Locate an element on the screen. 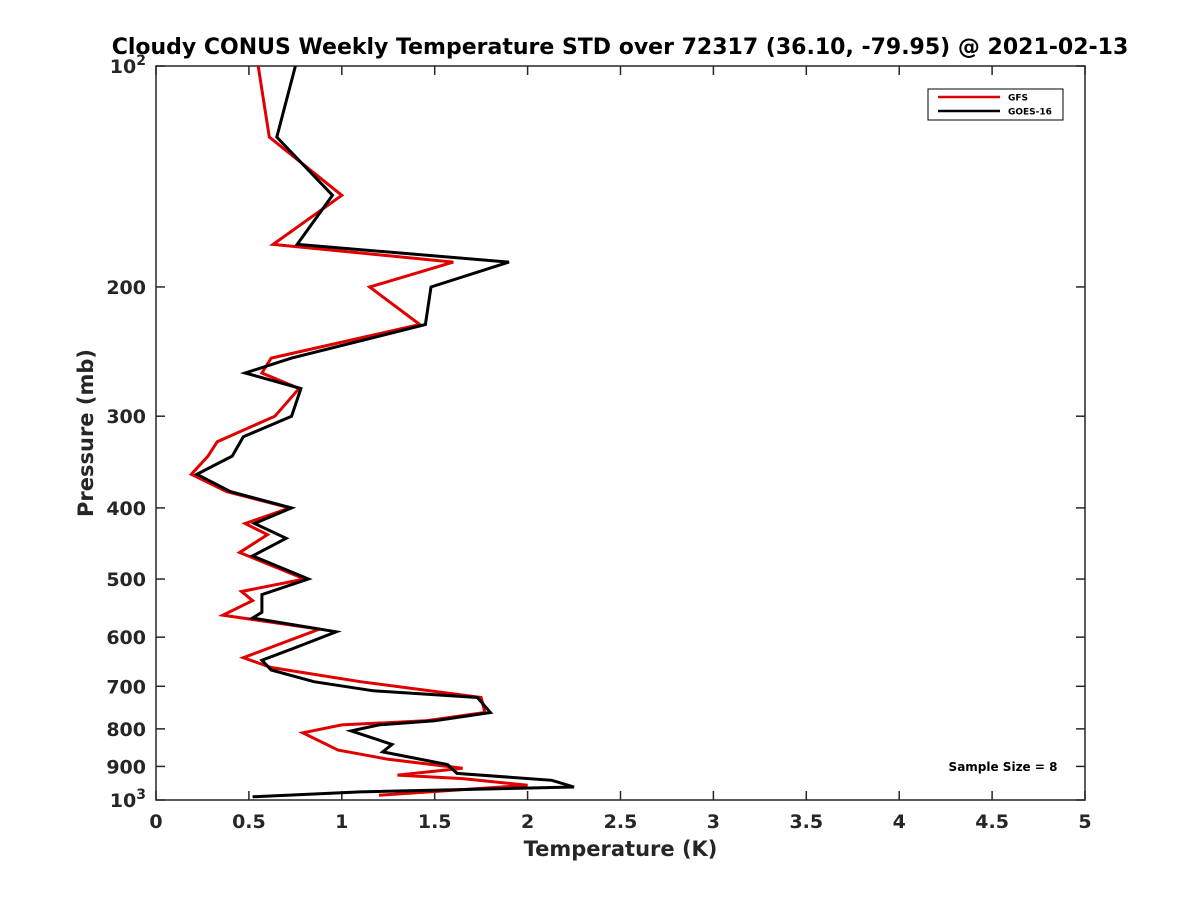 This screenshot has width=1200, height=900. y-tick-label: 10² is located at coordinates (128, 65).